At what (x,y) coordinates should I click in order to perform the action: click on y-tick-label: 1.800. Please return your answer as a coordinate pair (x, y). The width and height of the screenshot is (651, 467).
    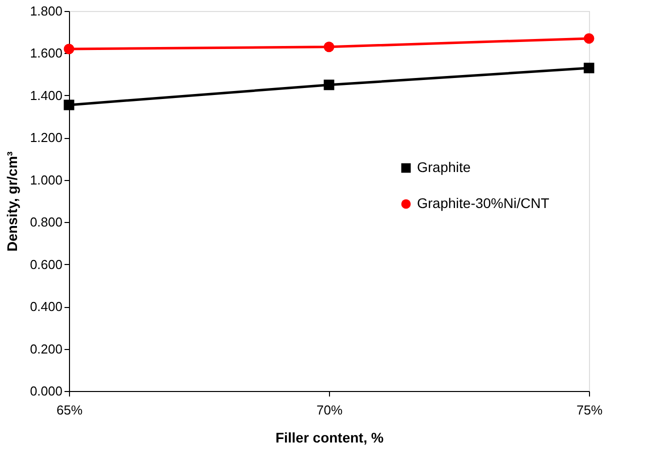
    Looking at the image, I should click on (46, 11).